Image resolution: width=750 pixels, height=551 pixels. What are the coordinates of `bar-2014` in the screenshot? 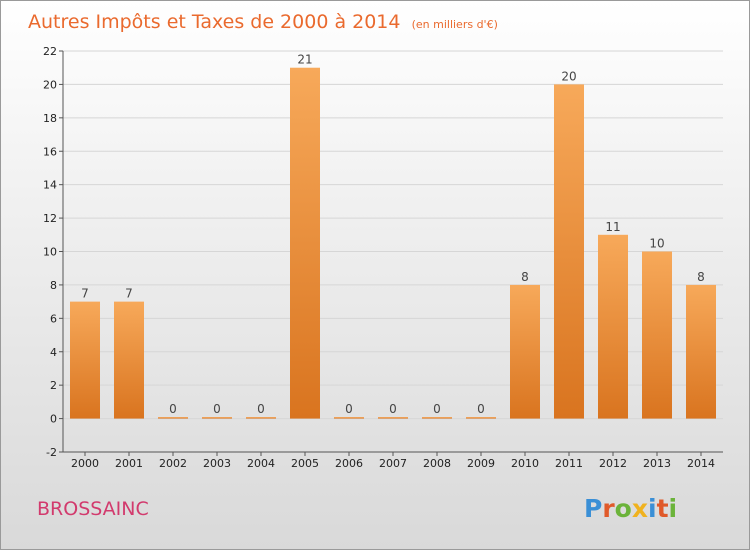 It's located at (701, 351).